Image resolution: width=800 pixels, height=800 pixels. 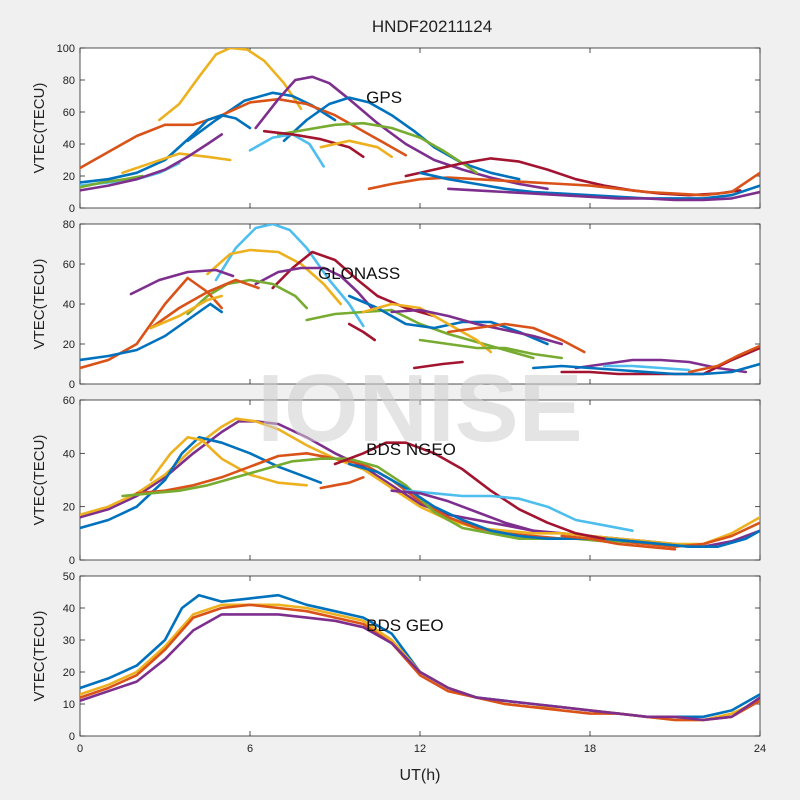 I want to click on x-tick-label: 6, so click(x=250, y=749).